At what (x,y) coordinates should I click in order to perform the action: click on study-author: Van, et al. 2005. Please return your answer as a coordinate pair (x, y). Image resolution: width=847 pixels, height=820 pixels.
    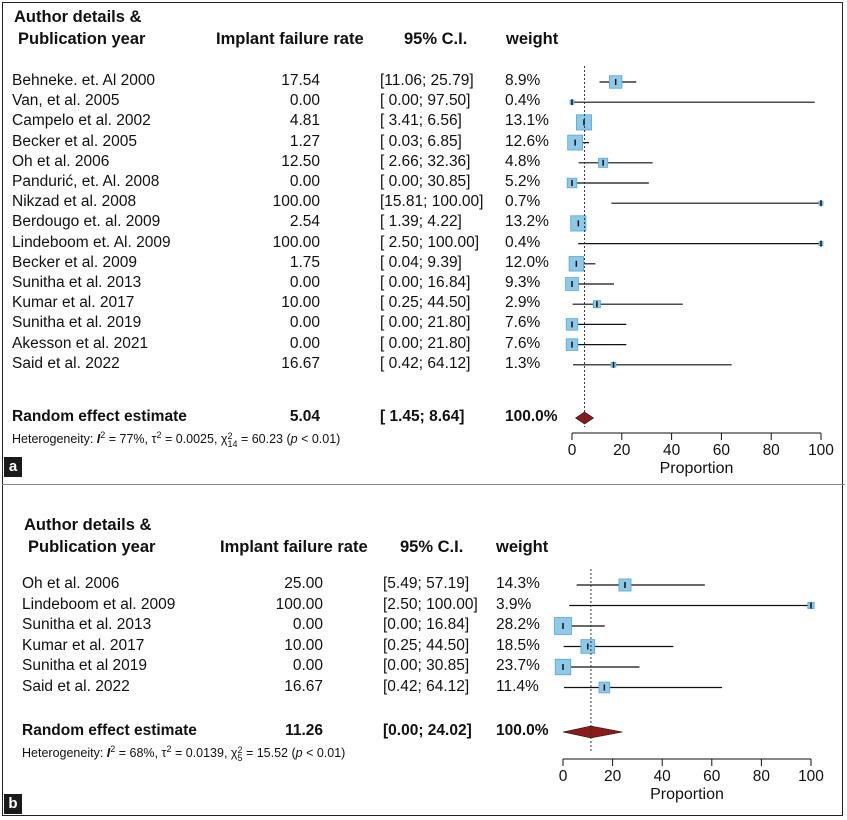
    Looking at the image, I should click on (66, 101).